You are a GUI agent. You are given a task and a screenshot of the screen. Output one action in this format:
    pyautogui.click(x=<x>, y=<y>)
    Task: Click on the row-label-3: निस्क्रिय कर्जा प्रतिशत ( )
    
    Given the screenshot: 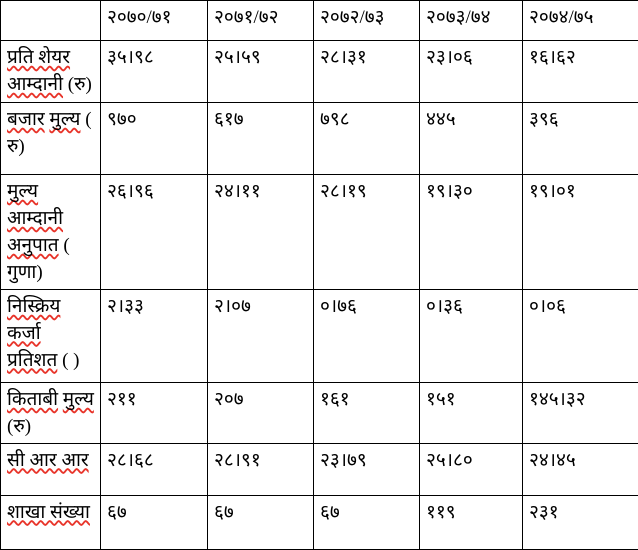 What is the action you would take?
    pyautogui.click(x=51, y=335)
    